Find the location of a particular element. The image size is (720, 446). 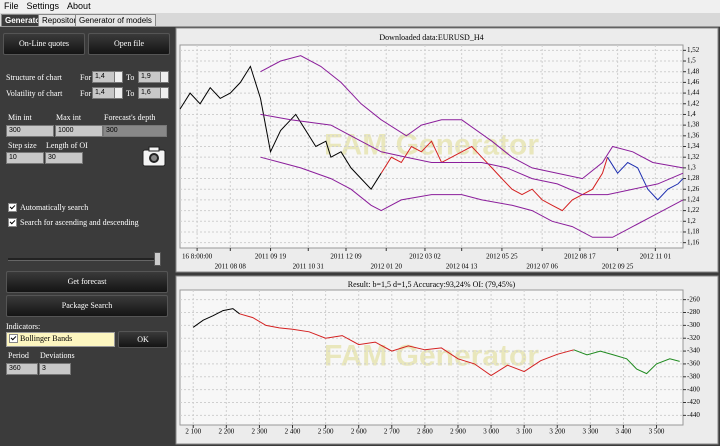

label: Volatility of chart is located at coordinates (34, 93).